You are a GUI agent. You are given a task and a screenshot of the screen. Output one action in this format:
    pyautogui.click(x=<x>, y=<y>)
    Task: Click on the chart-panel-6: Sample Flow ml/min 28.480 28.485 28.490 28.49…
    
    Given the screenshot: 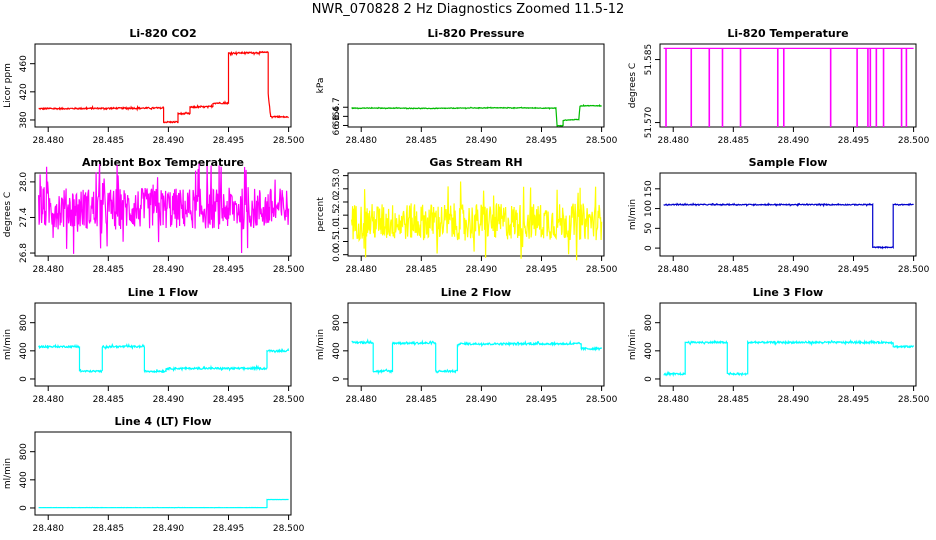 What is the action you would take?
    pyautogui.click(x=779, y=215)
    